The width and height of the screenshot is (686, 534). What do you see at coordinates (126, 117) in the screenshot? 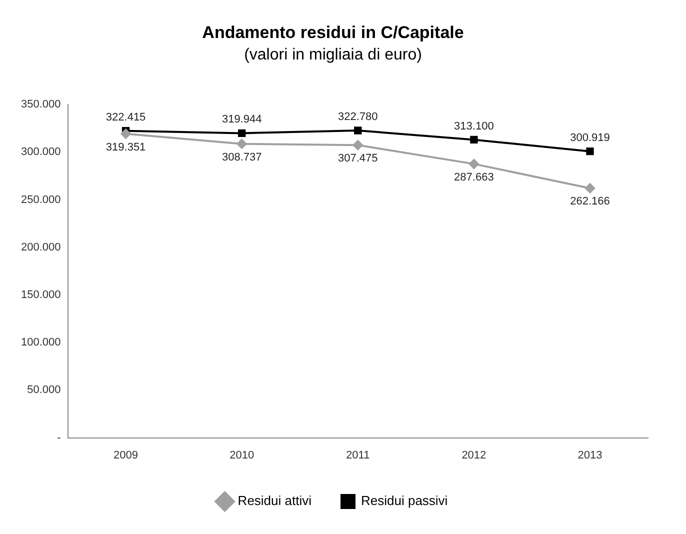
I see `data-label: 322.415` at bounding box center [126, 117].